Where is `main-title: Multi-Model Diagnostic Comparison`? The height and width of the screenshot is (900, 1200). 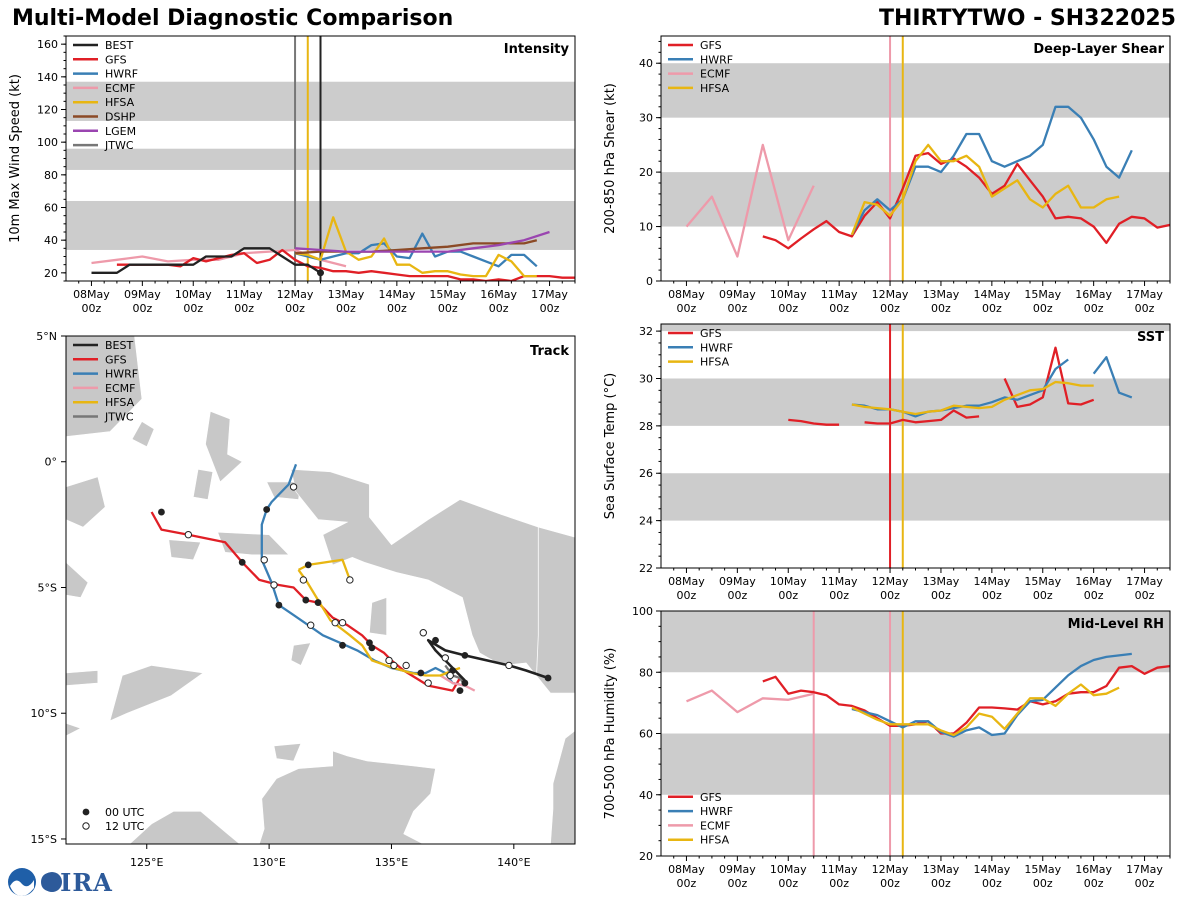
main-title: Multi-Model Diagnostic Comparison is located at coordinates (233, 18).